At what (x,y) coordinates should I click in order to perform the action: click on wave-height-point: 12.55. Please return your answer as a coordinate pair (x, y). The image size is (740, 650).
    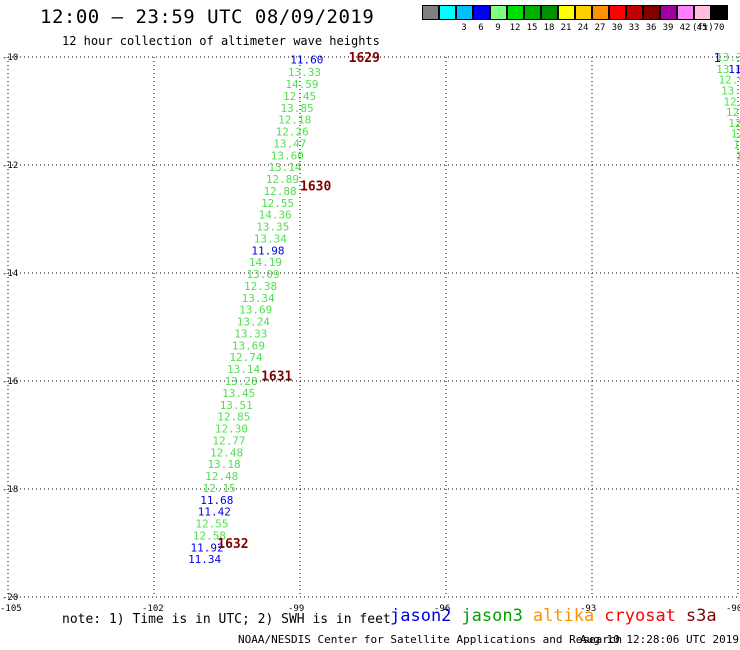
    Looking at the image, I should click on (211, 524).